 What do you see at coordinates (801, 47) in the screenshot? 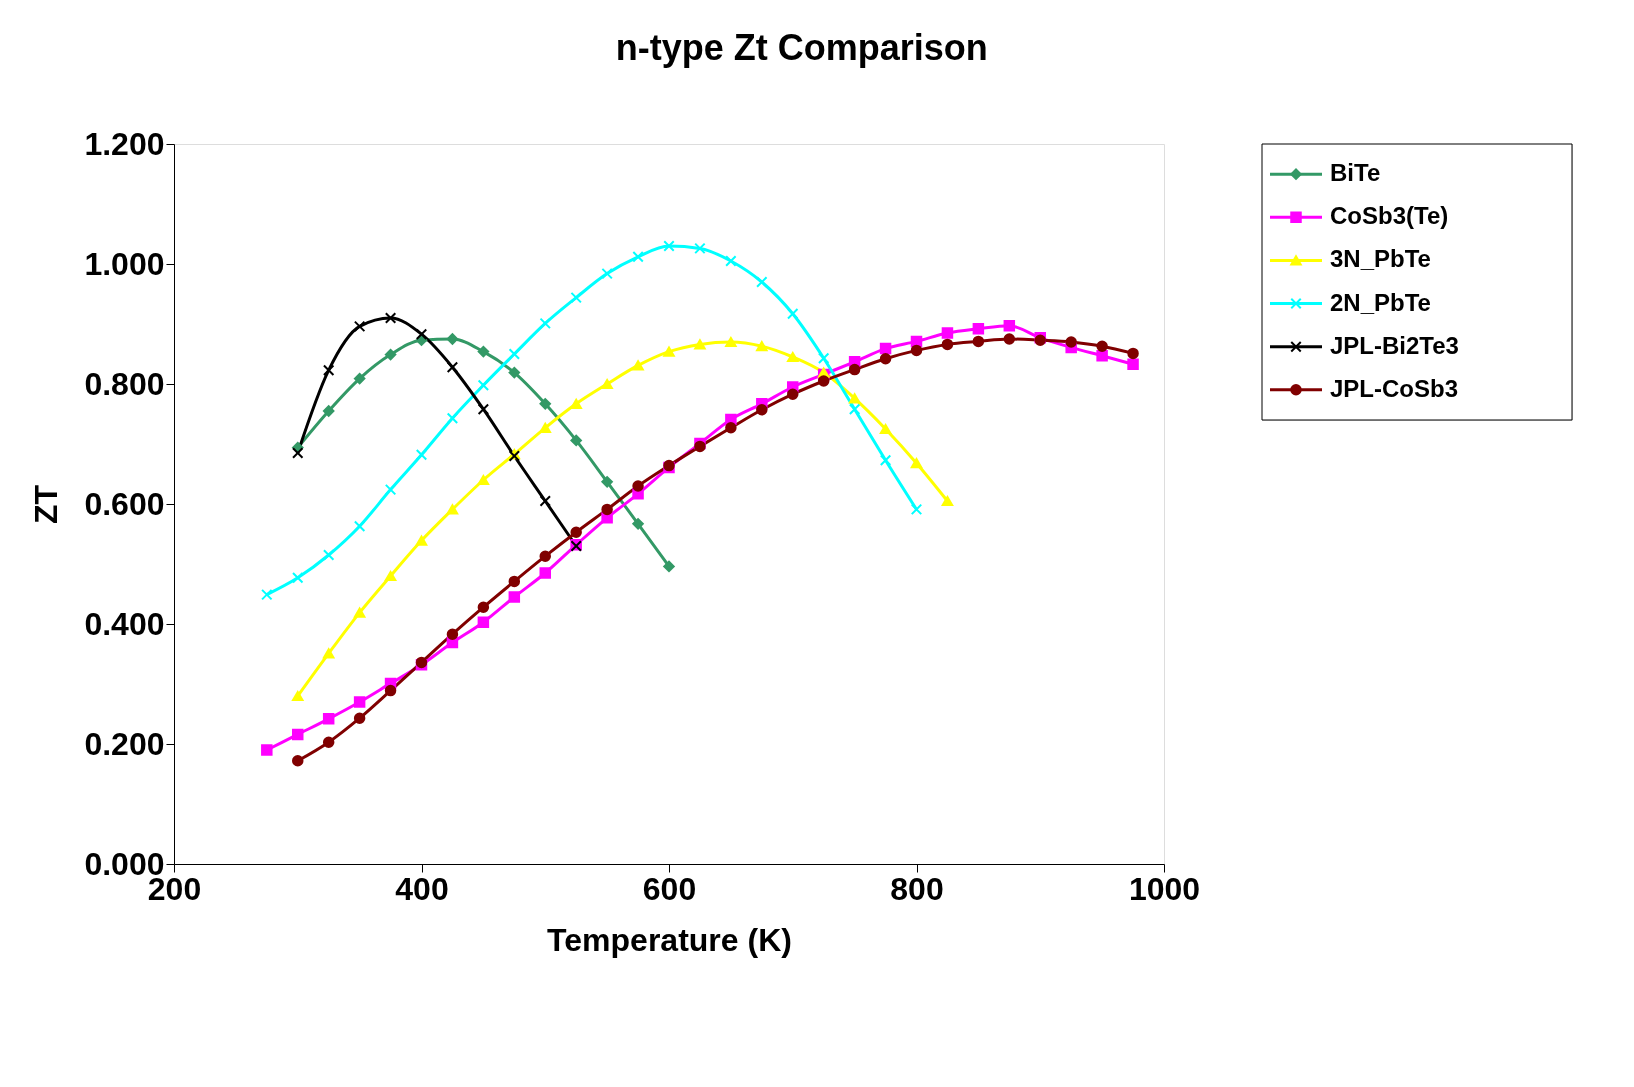
I see `chart-title: n-type Zt Comparison` at bounding box center [801, 47].